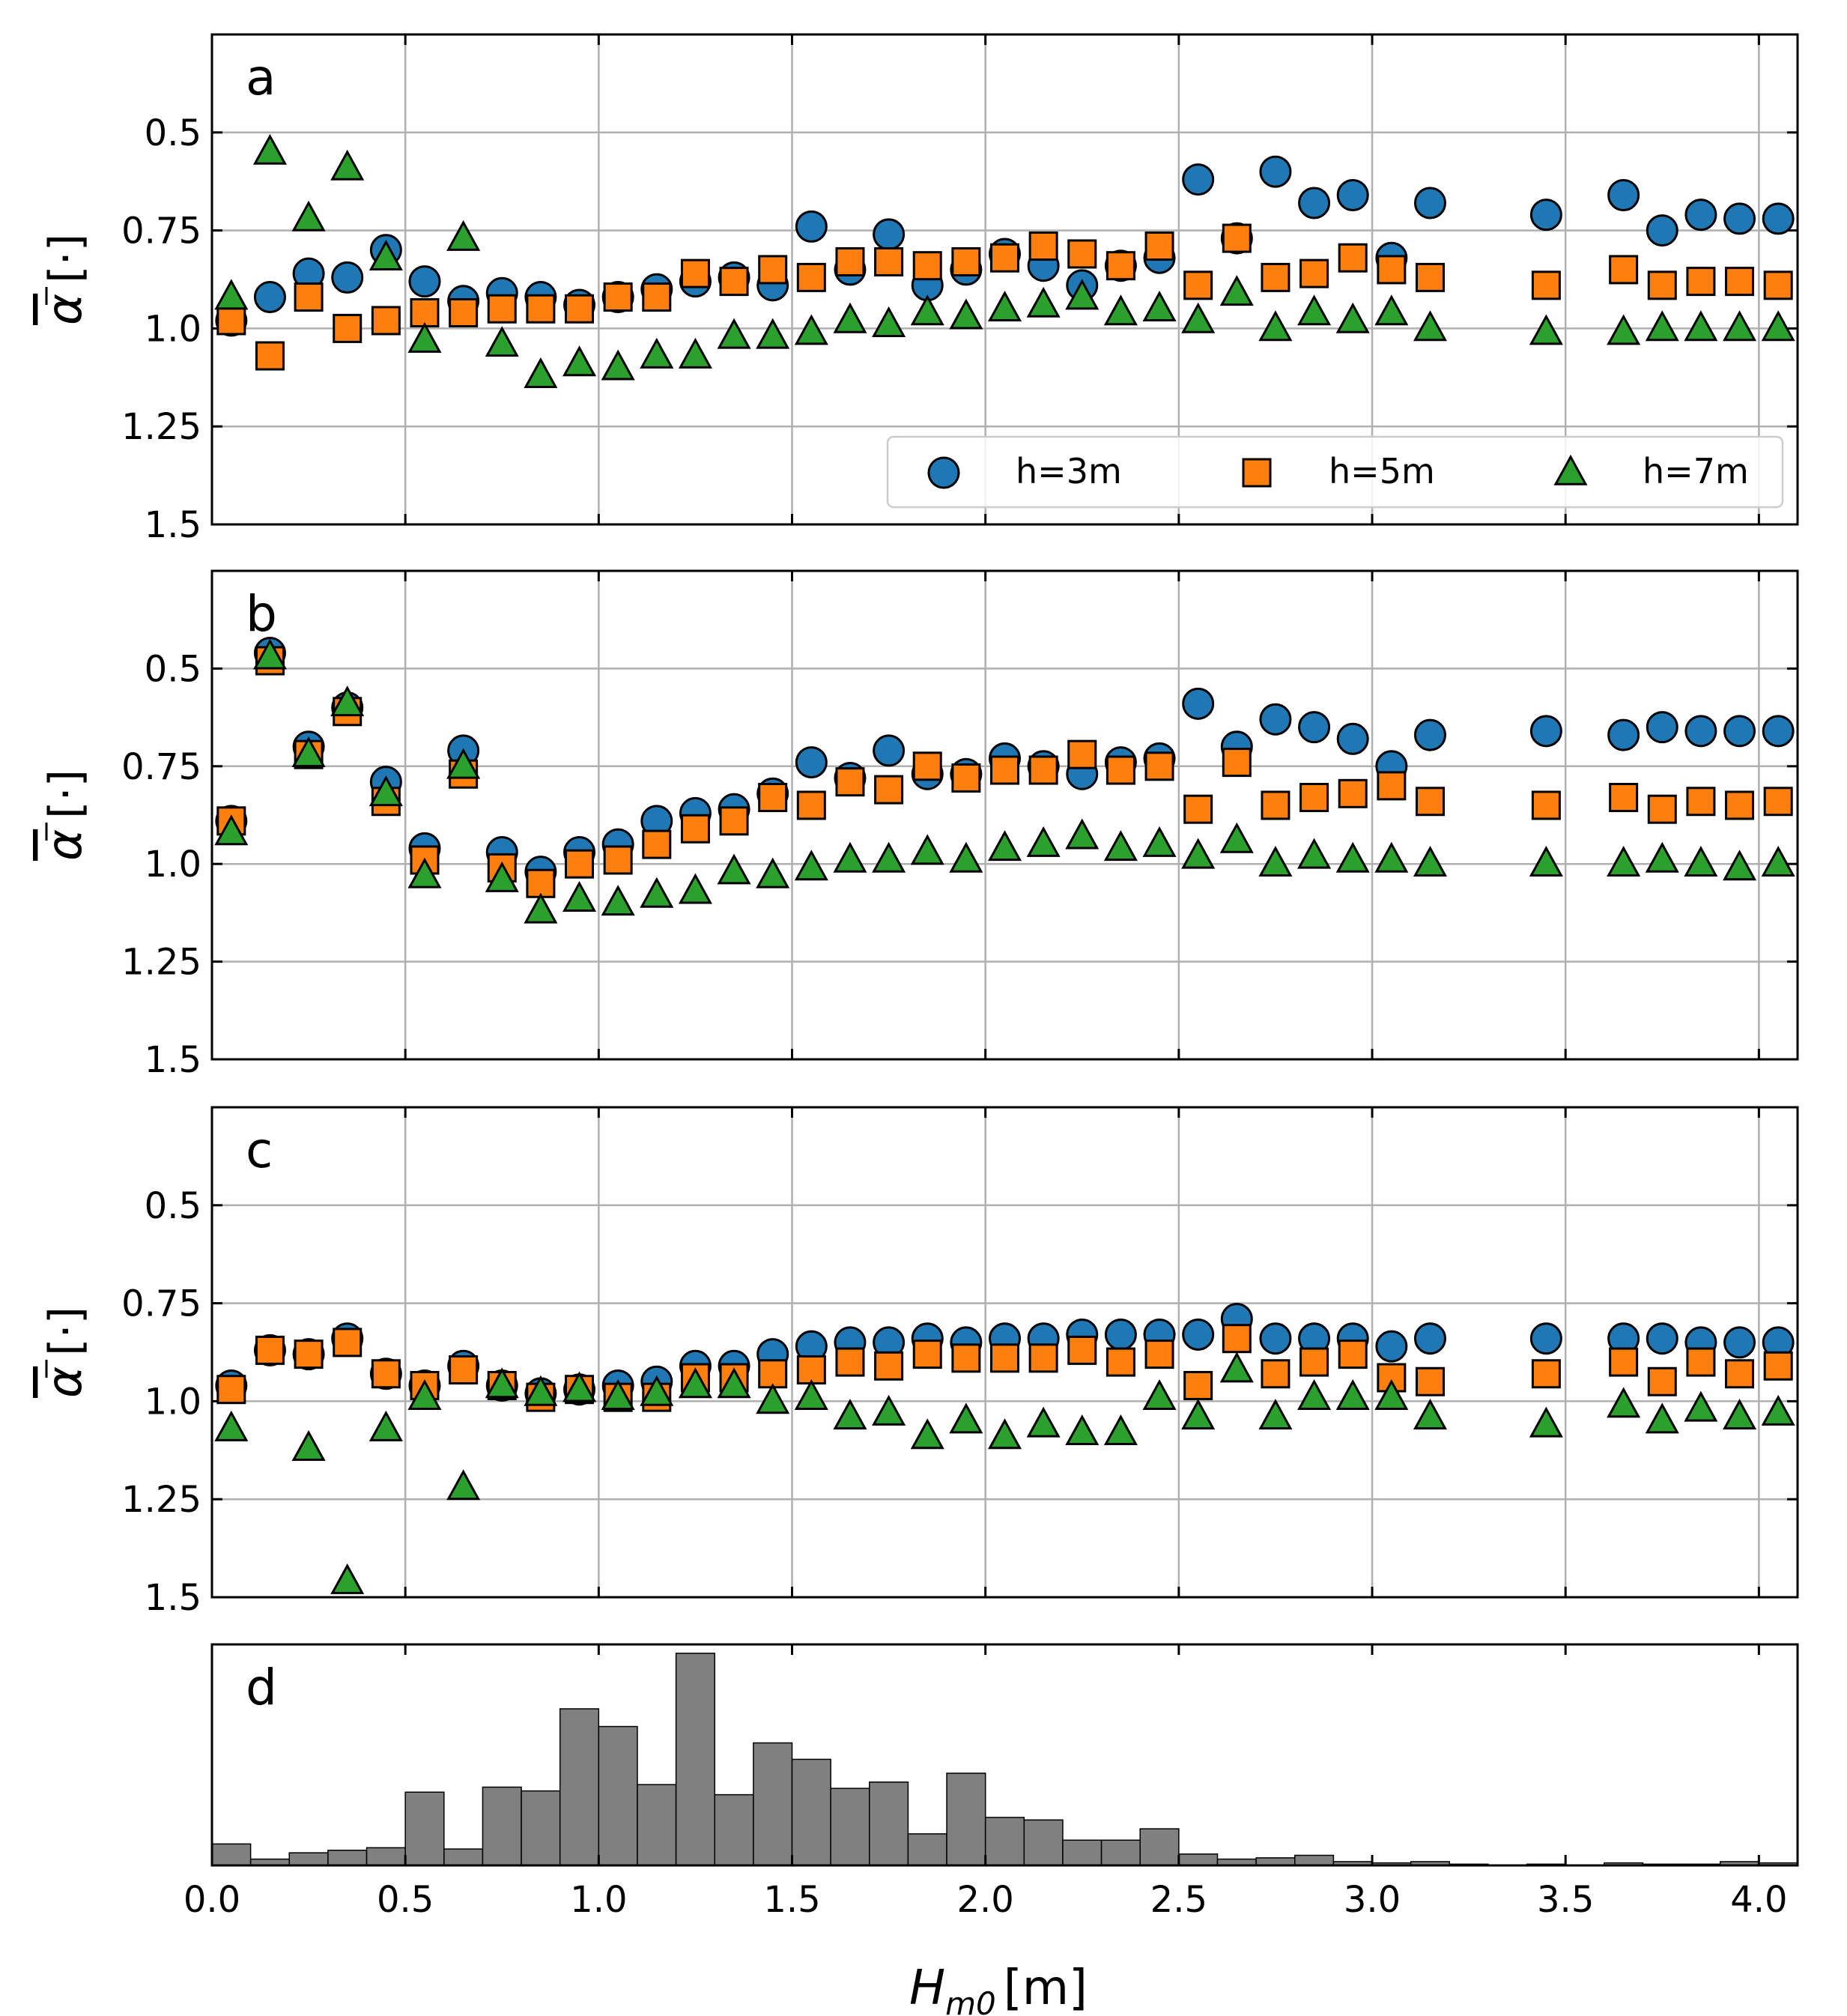 The height and width of the screenshot is (2016, 1847). I want to click on legend: h=3m h=5m h=7m, so click(1335, 472).